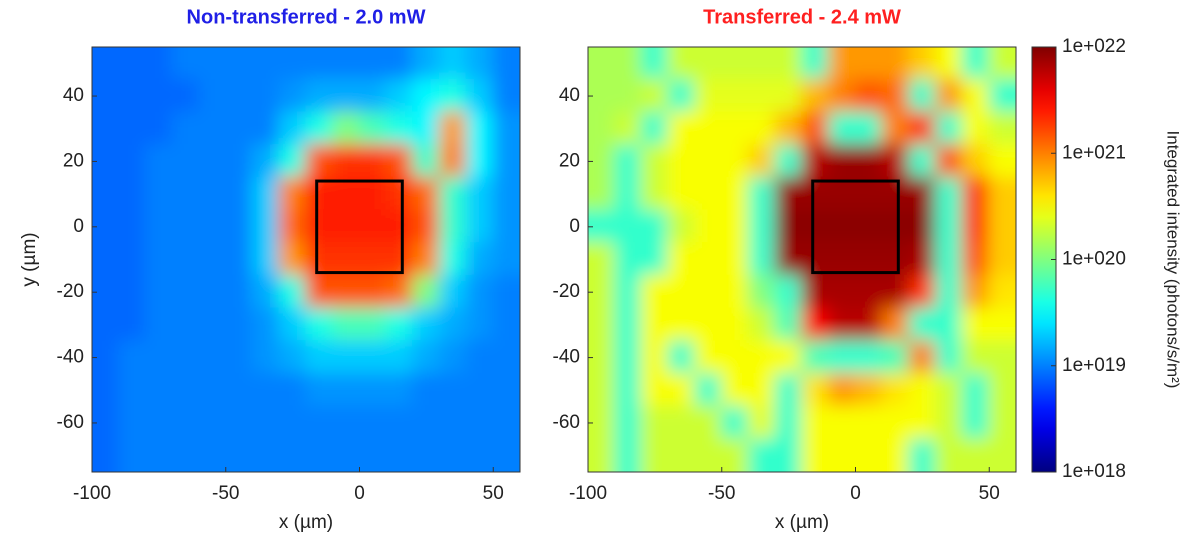 This screenshot has width=1192, height=547. I want to click on x-tick-label: -100, so click(92, 493).